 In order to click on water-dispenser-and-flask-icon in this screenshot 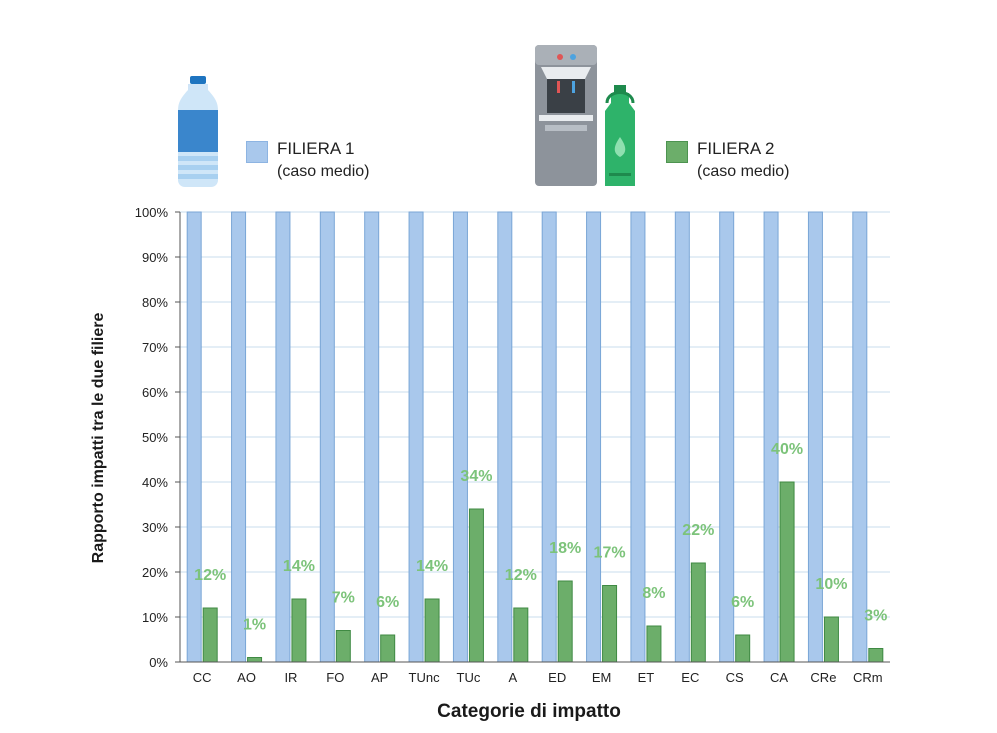, I will do `click(585, 115)`.